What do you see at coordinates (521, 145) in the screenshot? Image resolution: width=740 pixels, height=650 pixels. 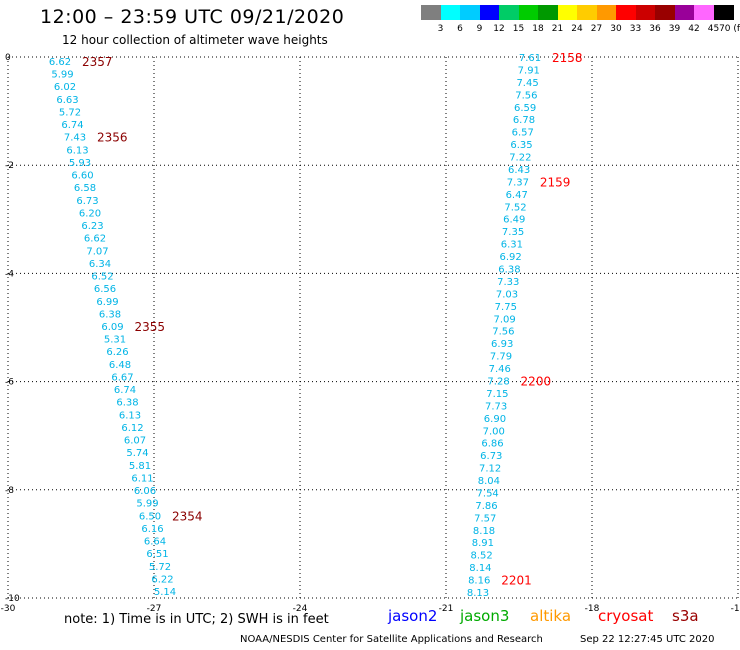 I see `wave-height-value: 6.35` at bounding box center [521, 145].